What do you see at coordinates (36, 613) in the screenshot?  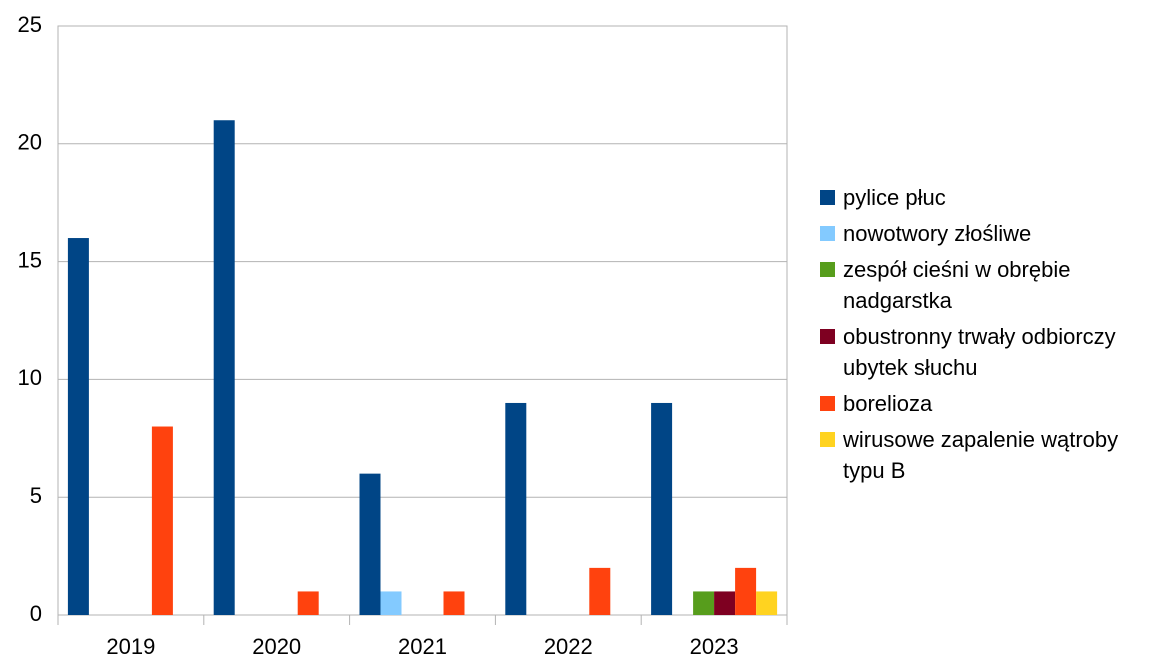 I see `y-tick-label: 0` at bounding box center [36, 613].